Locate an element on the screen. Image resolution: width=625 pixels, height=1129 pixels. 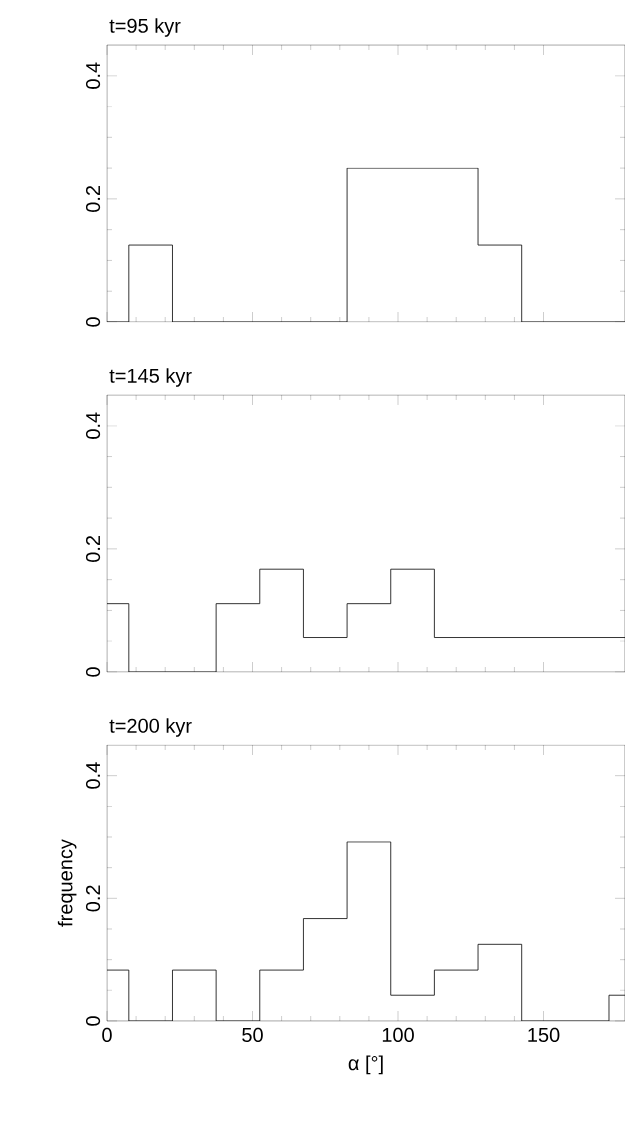
x-tick-label: 150 is located at coordinates (544, 1035).